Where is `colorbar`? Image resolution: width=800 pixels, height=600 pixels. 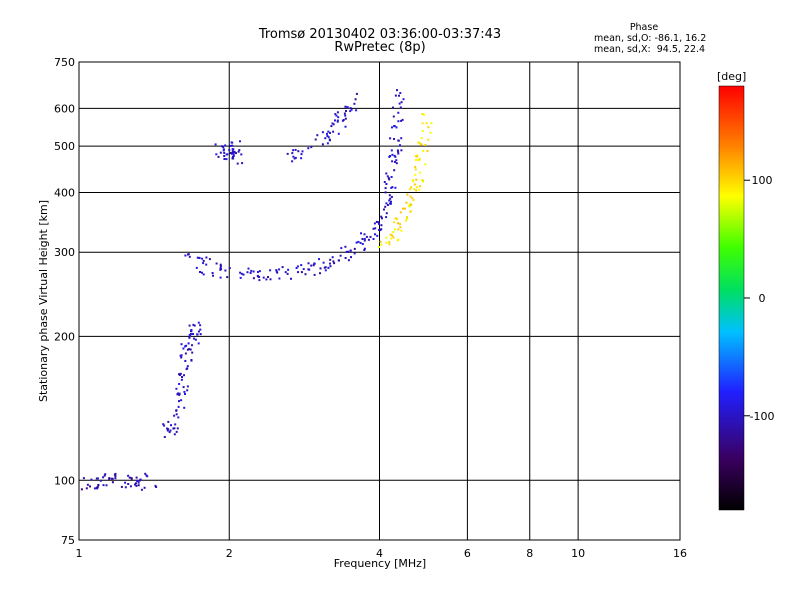
colorbar is located at coordinates (731, 298).